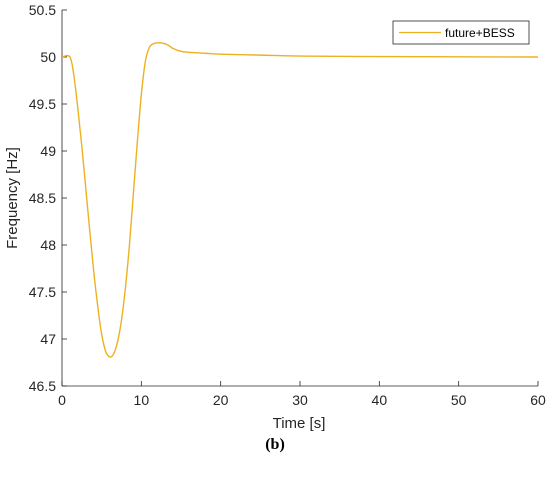  I want to click on y-tick-label: 46.5, so click(42, 386).